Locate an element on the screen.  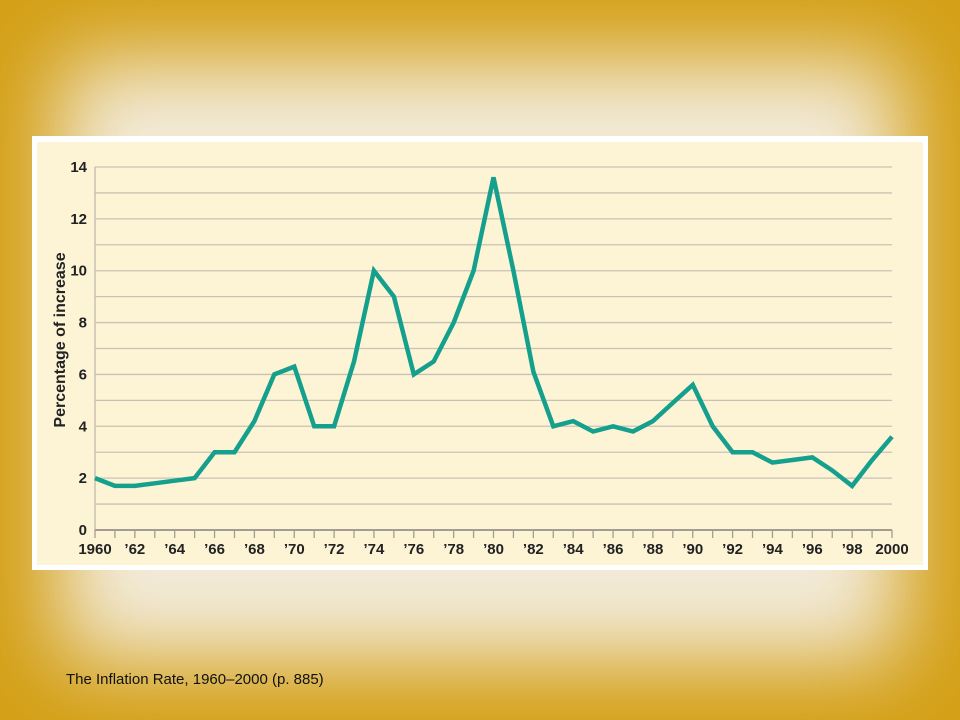
x-tick-label: ’98 is located at coordinates (852, 549).